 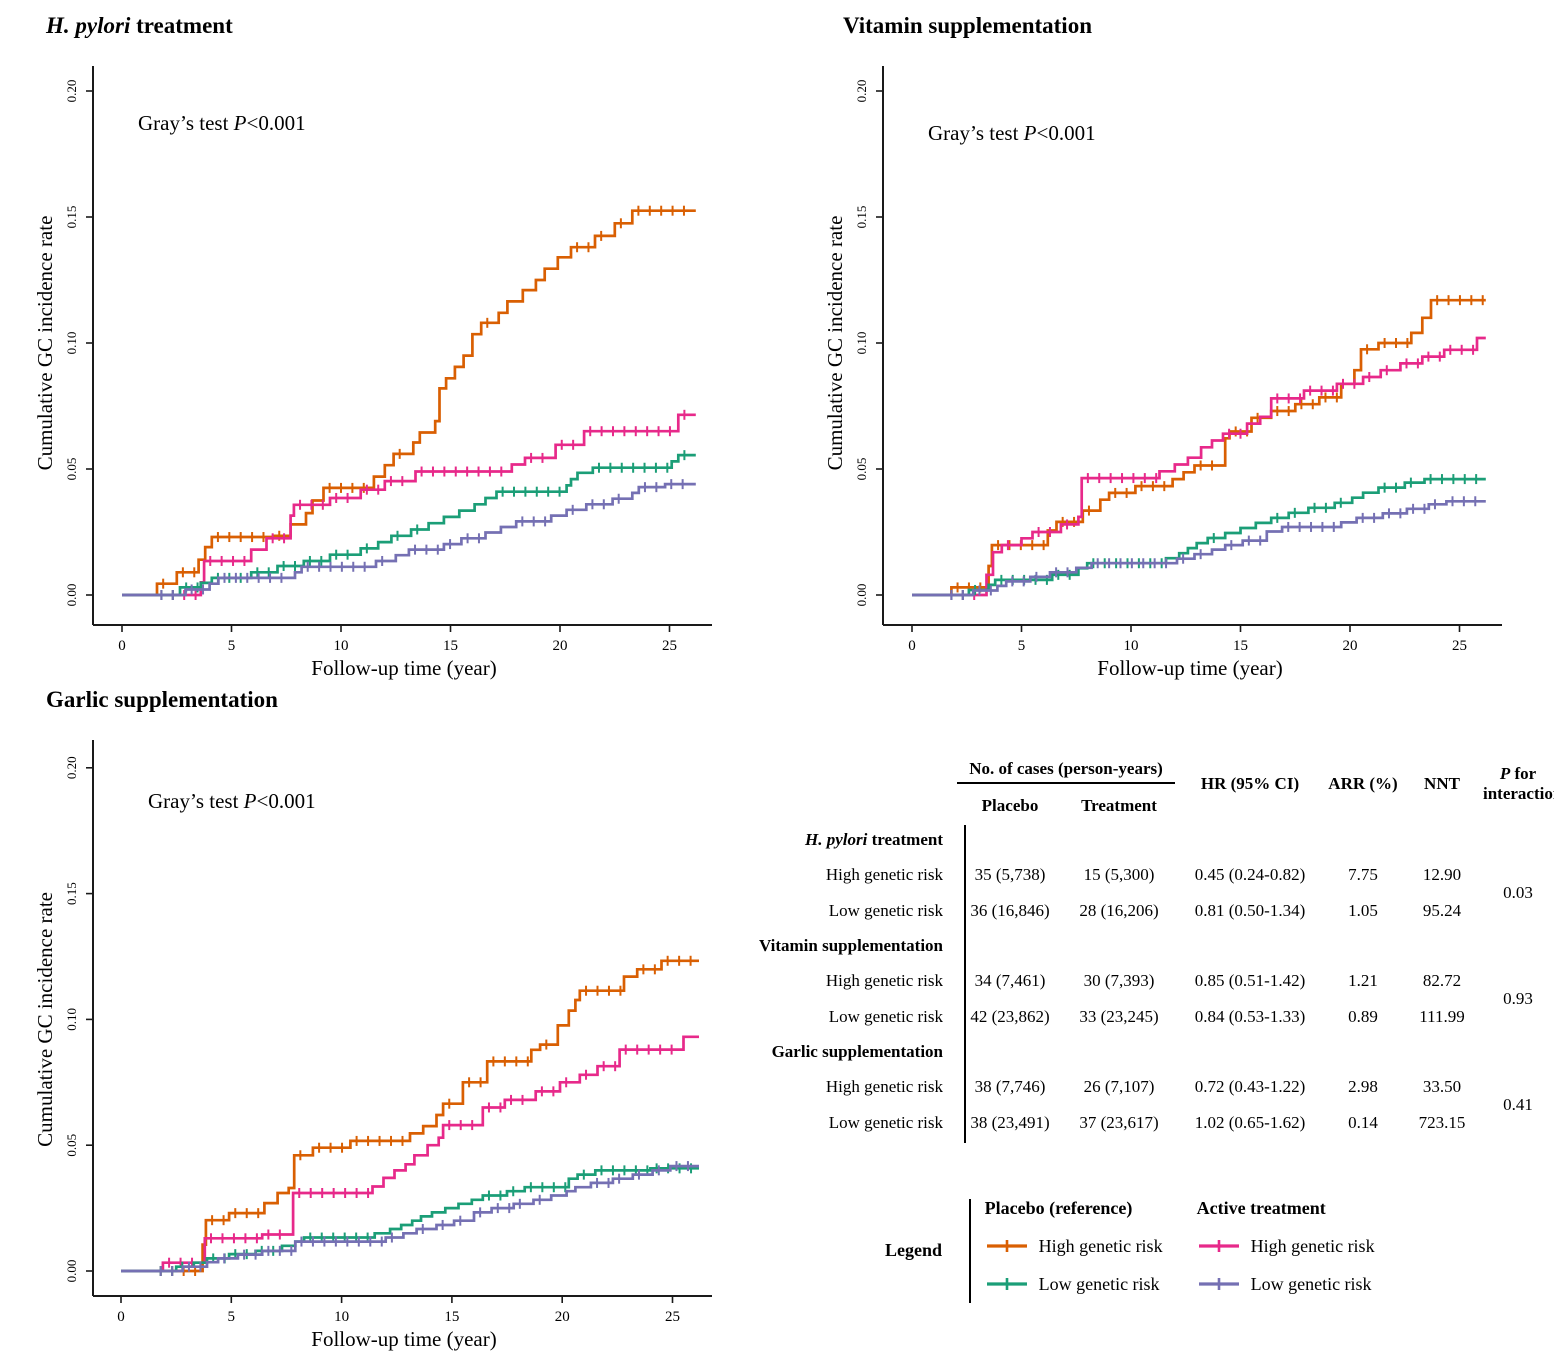 I want to click on table-divider-line, so click(x=965, y=984).